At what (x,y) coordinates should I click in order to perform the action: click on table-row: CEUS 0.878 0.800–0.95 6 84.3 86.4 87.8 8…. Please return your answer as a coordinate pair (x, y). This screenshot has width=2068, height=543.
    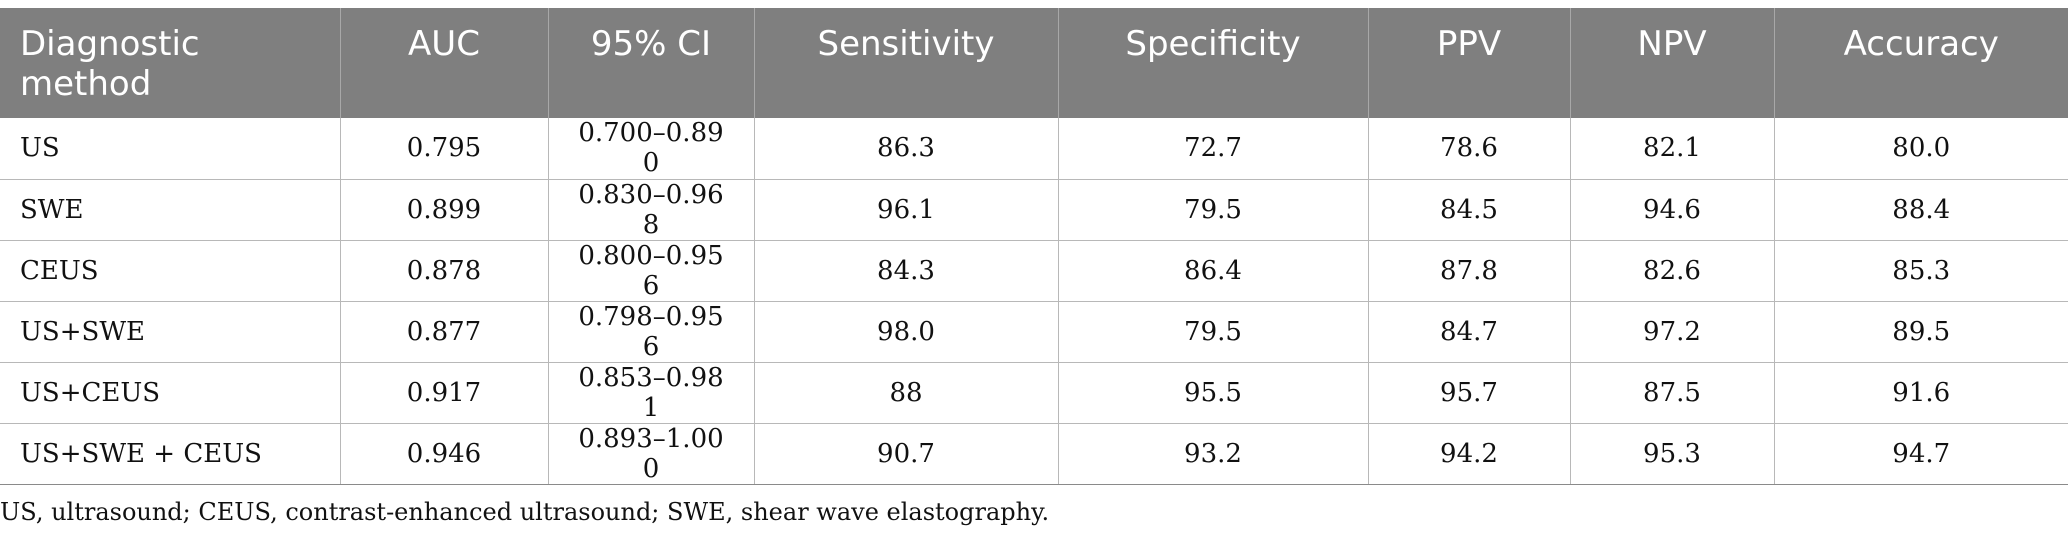
    Looking at the image, I should click on (1034, 271).